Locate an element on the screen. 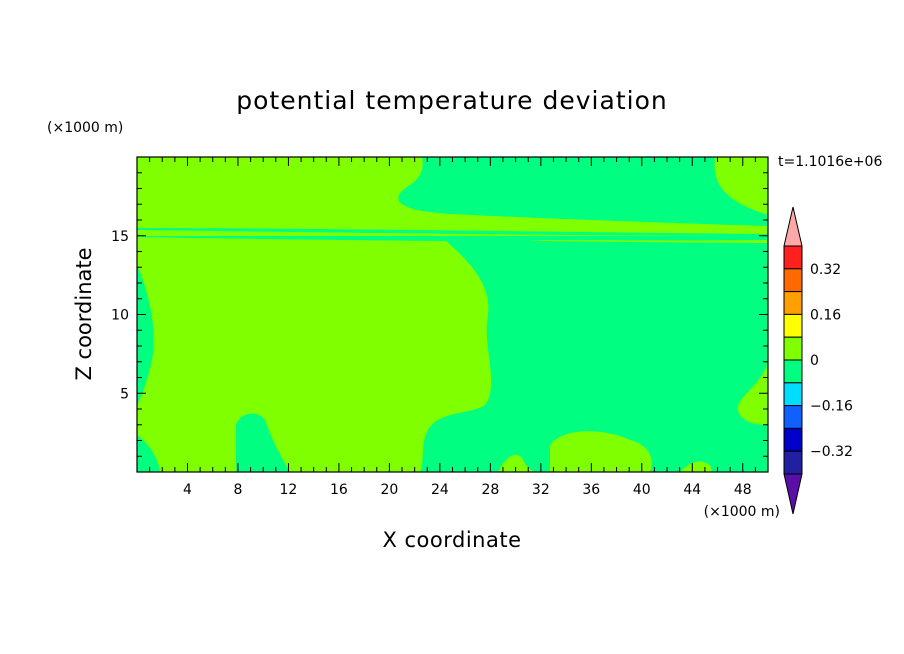  time-label: t=1.1016e+06 is located at coordinates (830, 162).